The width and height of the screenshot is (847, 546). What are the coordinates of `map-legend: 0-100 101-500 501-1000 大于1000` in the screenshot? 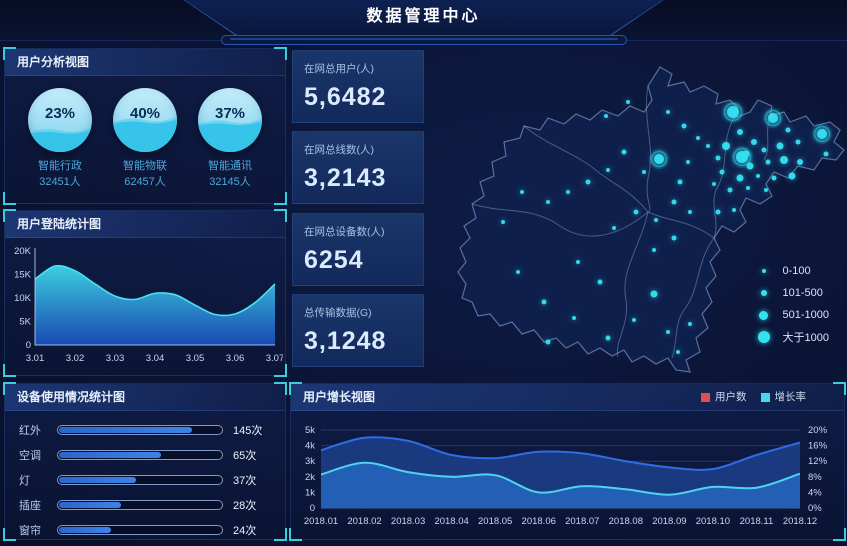 It's located at (793, 304).